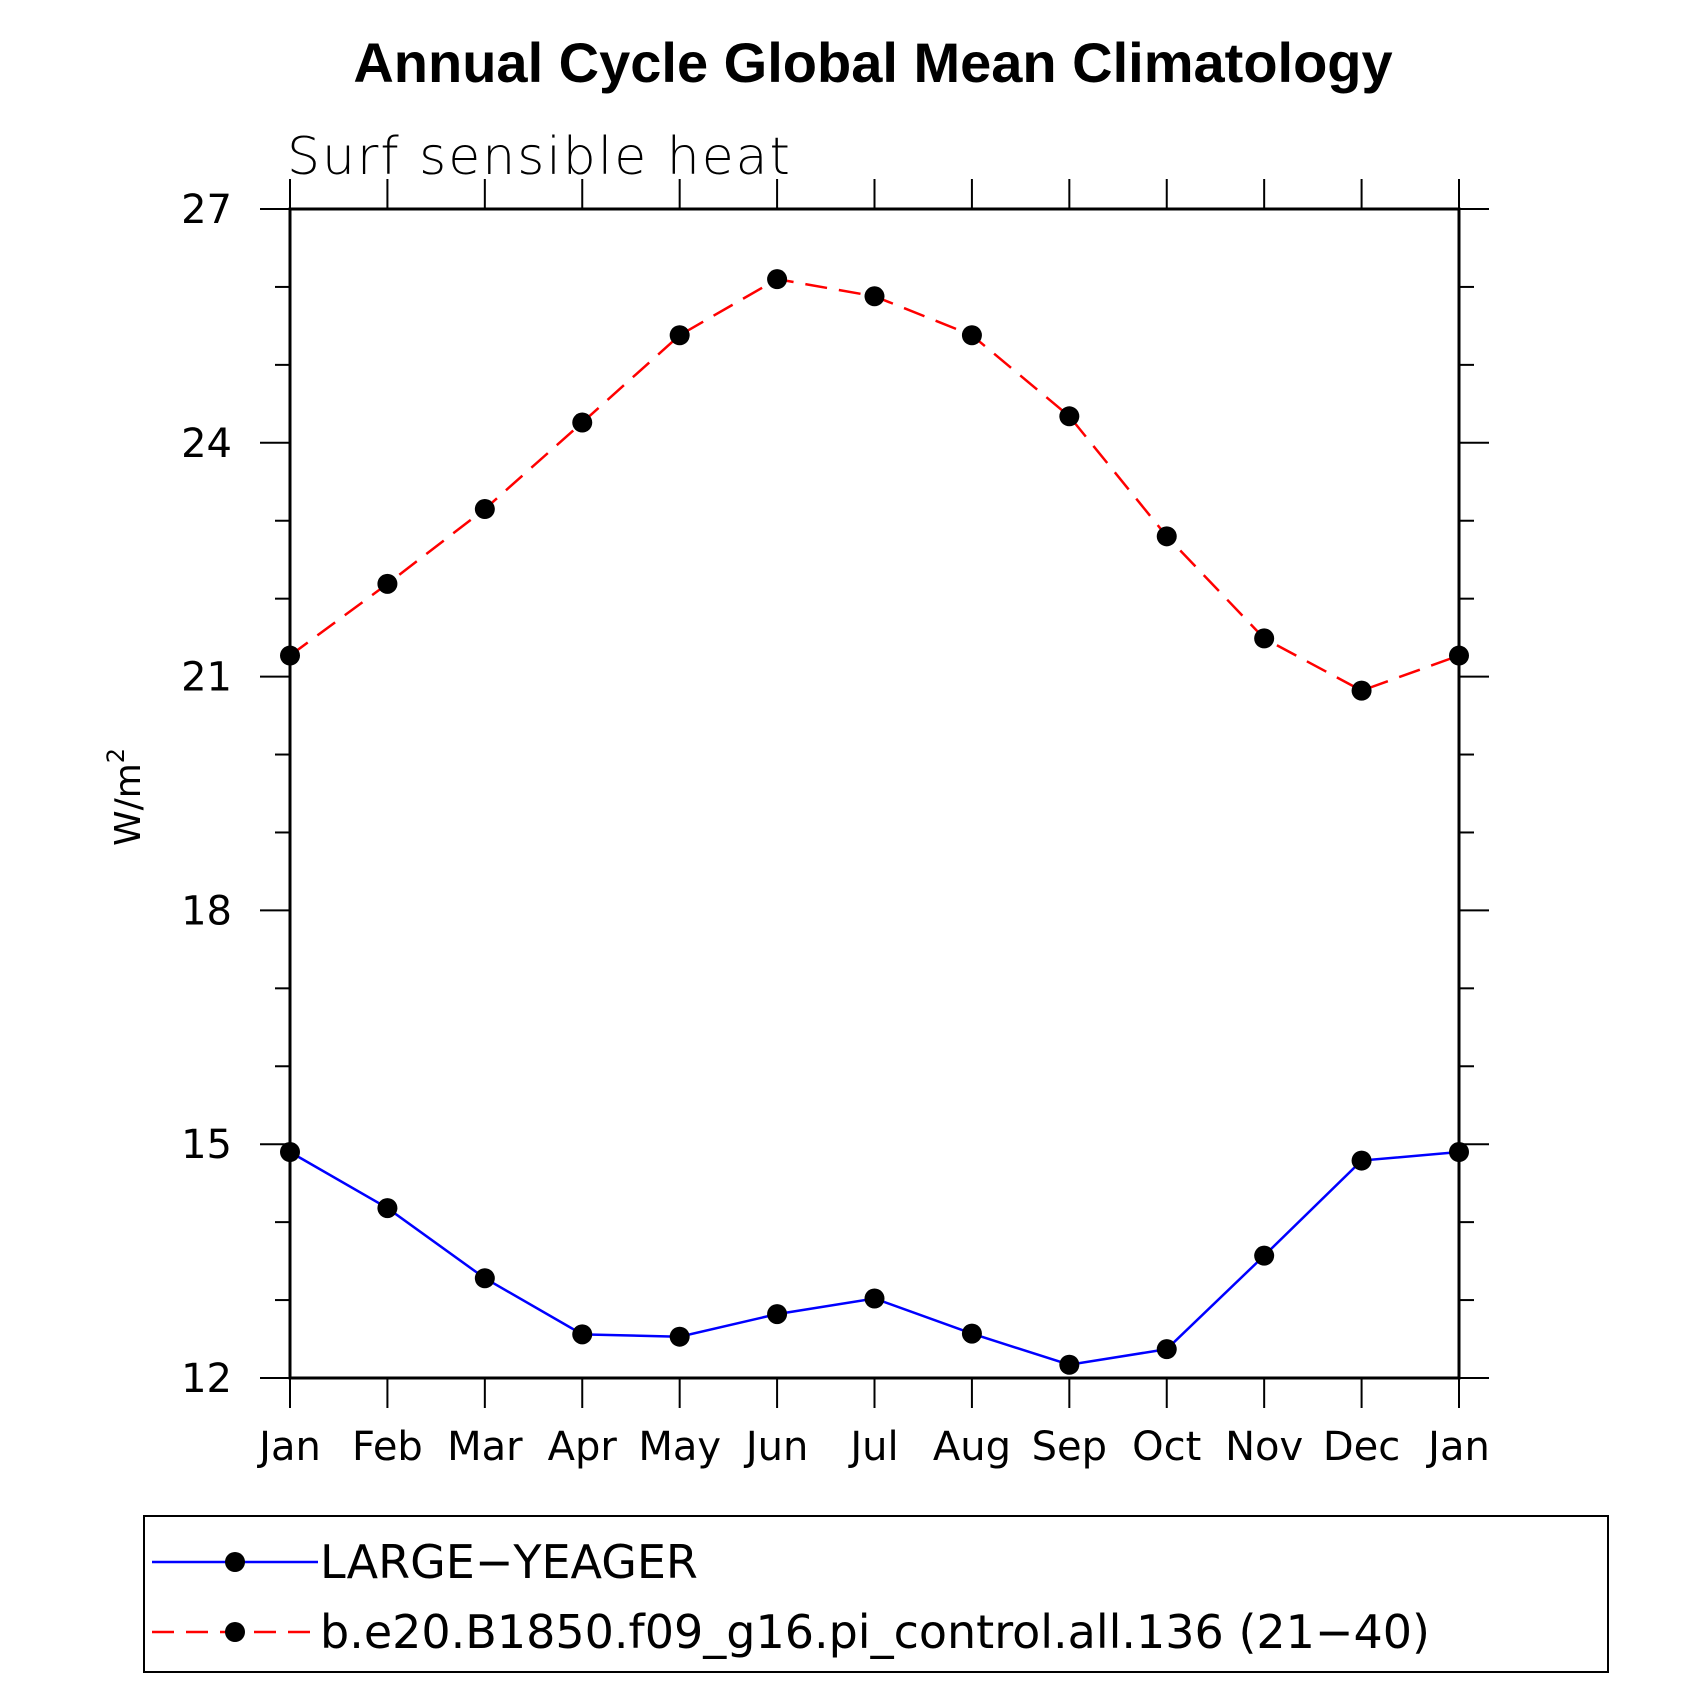 The width and height of the screenshot is (1702, 1702). I want to click on y-tick-label: 12, so click(206, 1379).